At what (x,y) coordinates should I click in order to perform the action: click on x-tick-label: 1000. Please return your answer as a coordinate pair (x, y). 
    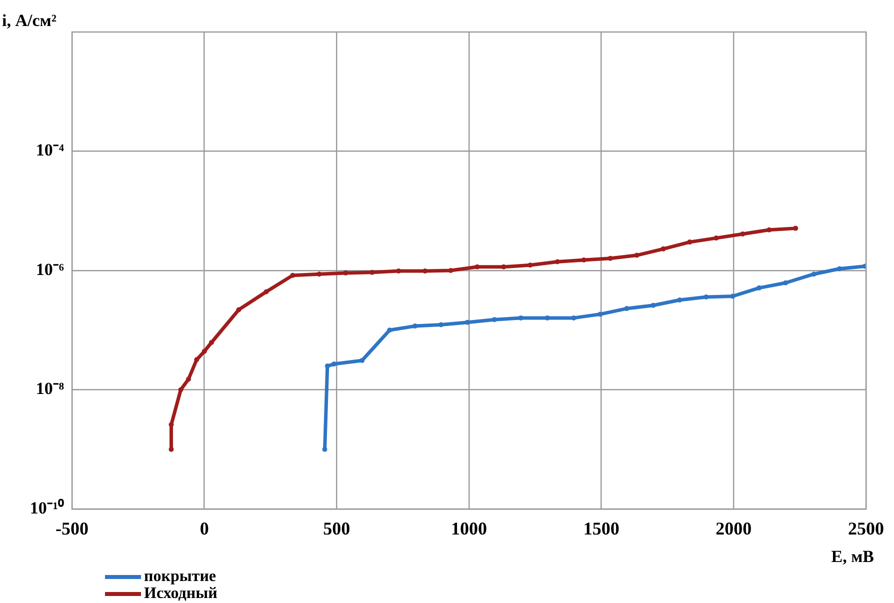
    Looking at the image, I should click on (469, 528).